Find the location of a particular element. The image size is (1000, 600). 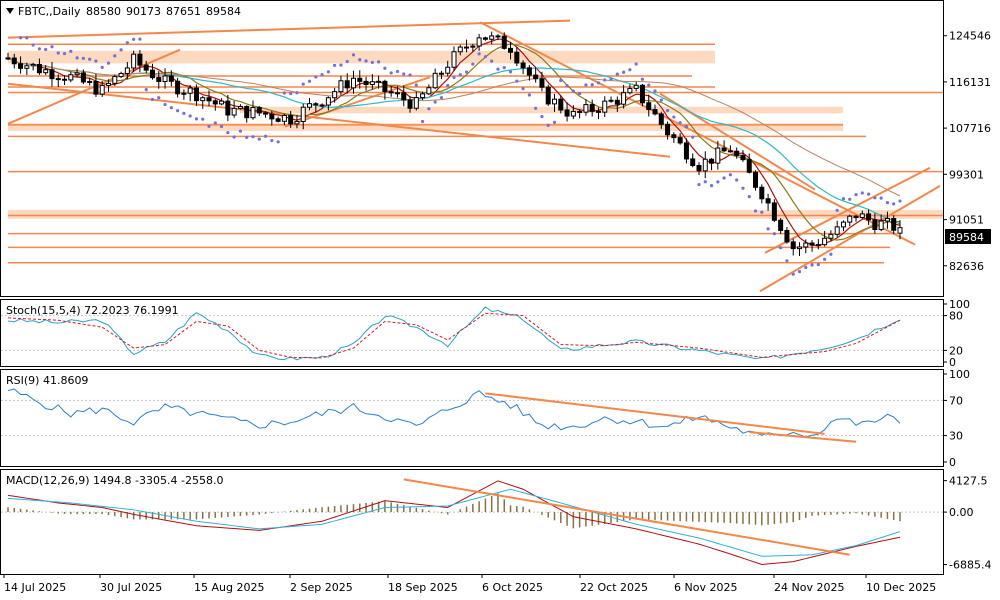

rsi-trendline is located at coordinates (654, 413).